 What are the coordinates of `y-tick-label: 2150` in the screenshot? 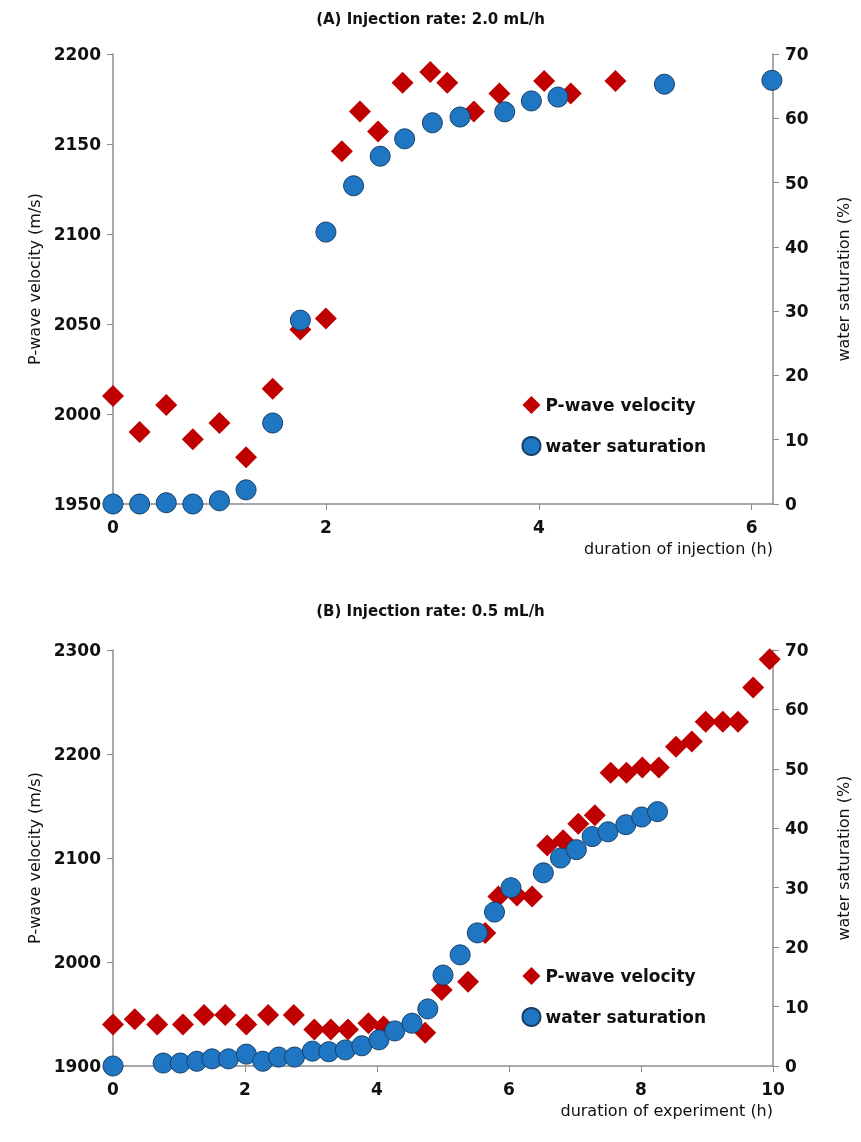 It's located at (77, 144).